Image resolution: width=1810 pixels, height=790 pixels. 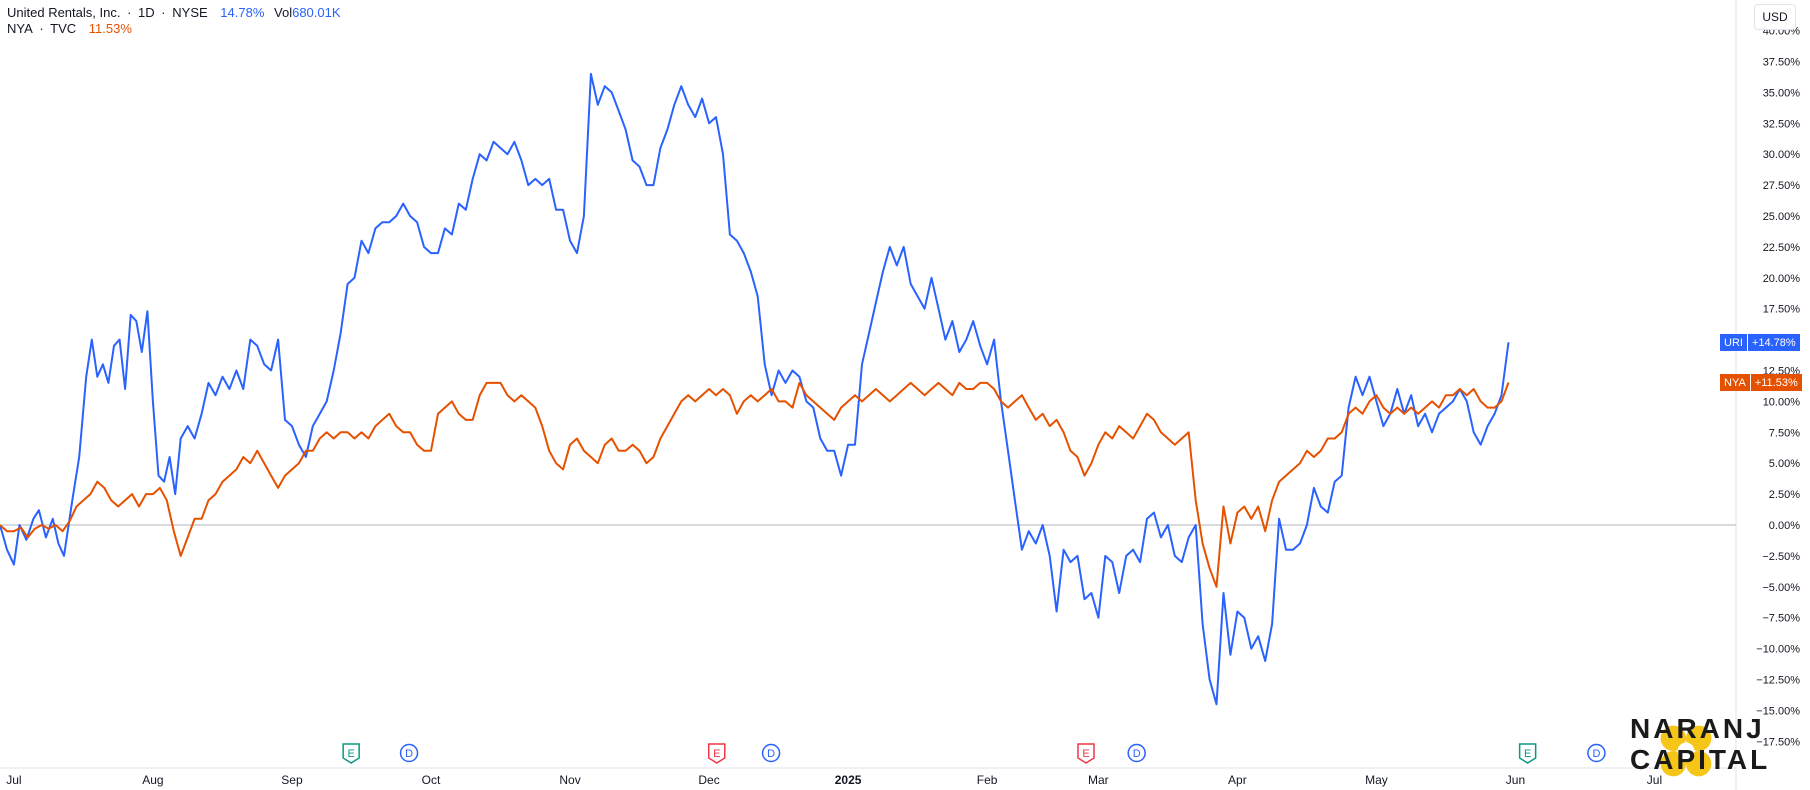 I want to click on price-tag-value: +11.53%, so click(x=1775, y=382).